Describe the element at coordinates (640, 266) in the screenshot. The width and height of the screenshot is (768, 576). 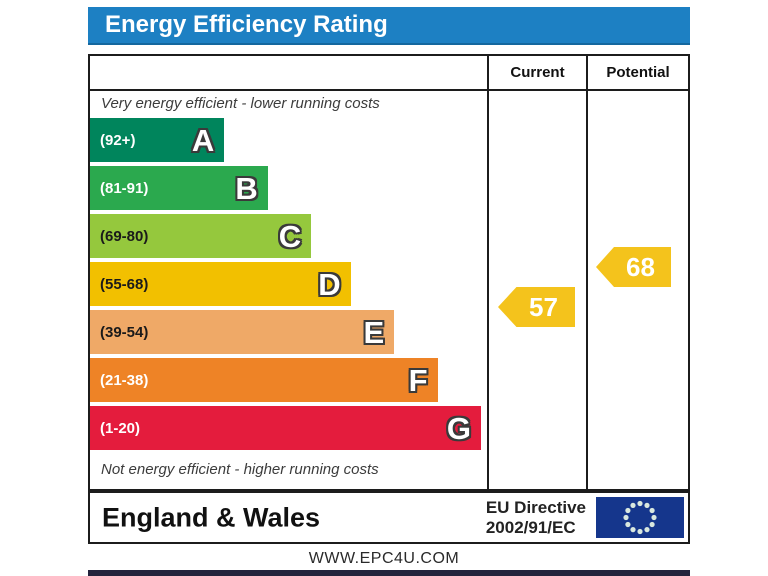
I see `potential-rating-value: 68` at that location.